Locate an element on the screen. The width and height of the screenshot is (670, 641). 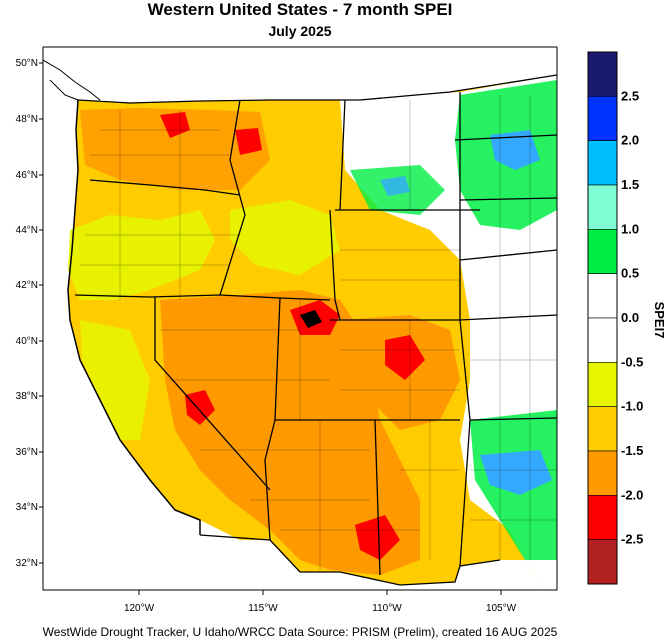
spei-colorbar: 2.5 2.0 1.5 1.0 0.5 0.0 -0.5 -1.0 -1.5 -2.0 -2.5 is located at coordinates (615, 318).